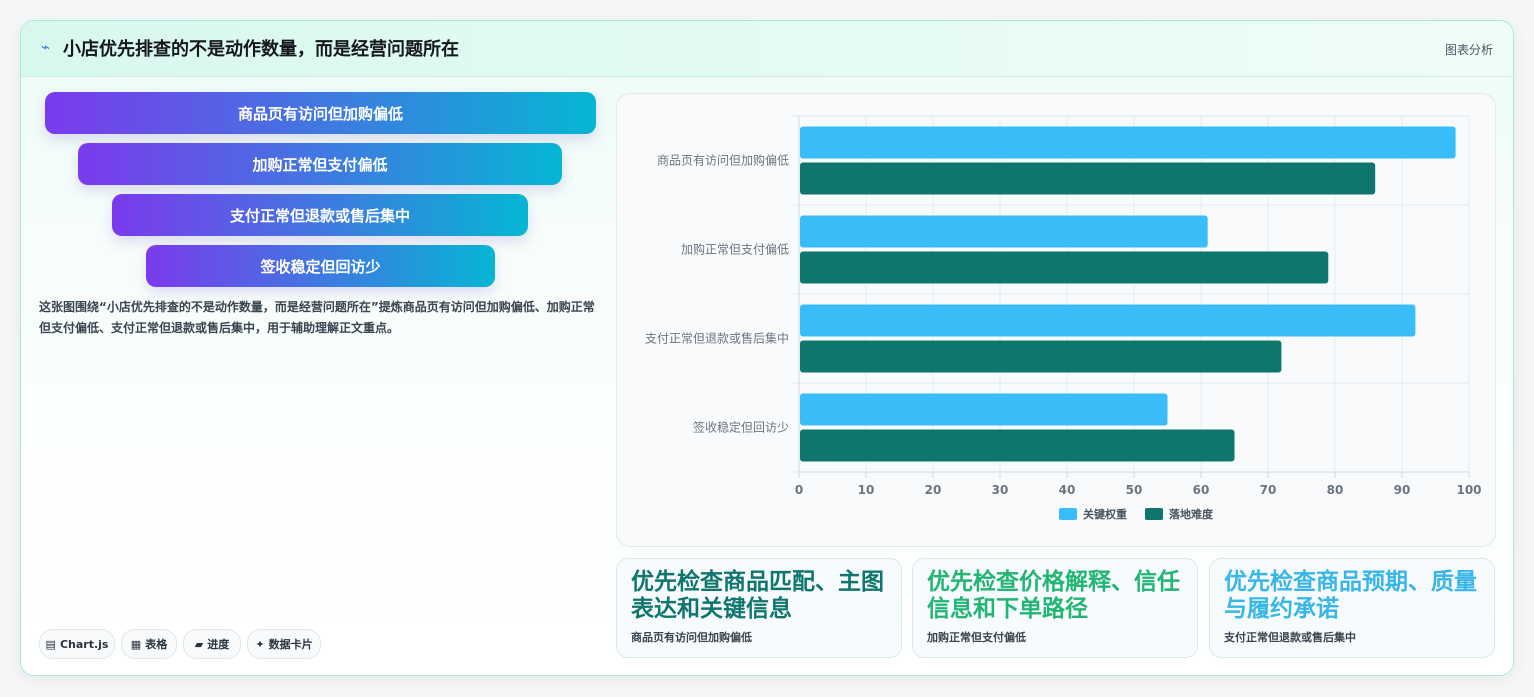 The image size is (1534, 697). Describe the element at coordinates (1268, 490) in the screenshot. I see `x-tick-label: 70` at that location.